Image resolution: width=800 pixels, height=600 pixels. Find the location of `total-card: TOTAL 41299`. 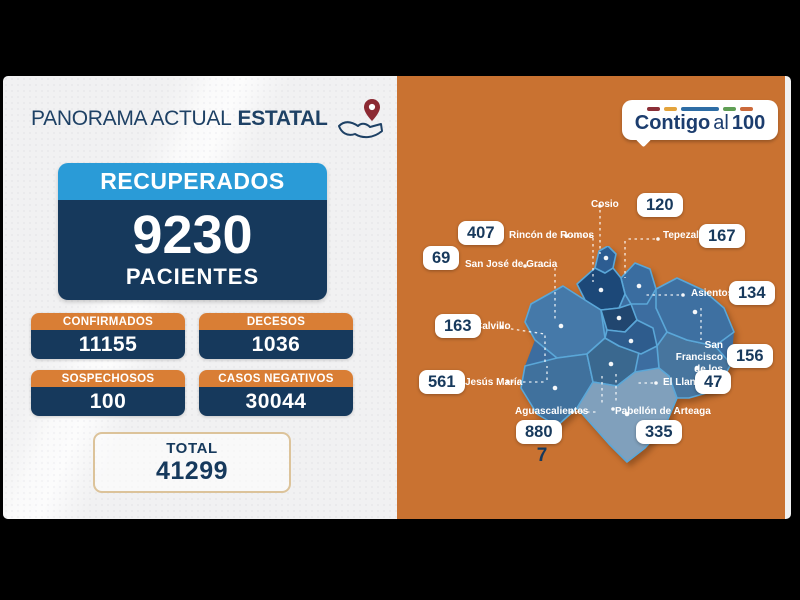

total-card: TOTAL 41299 is located at coordinates (192, 462).